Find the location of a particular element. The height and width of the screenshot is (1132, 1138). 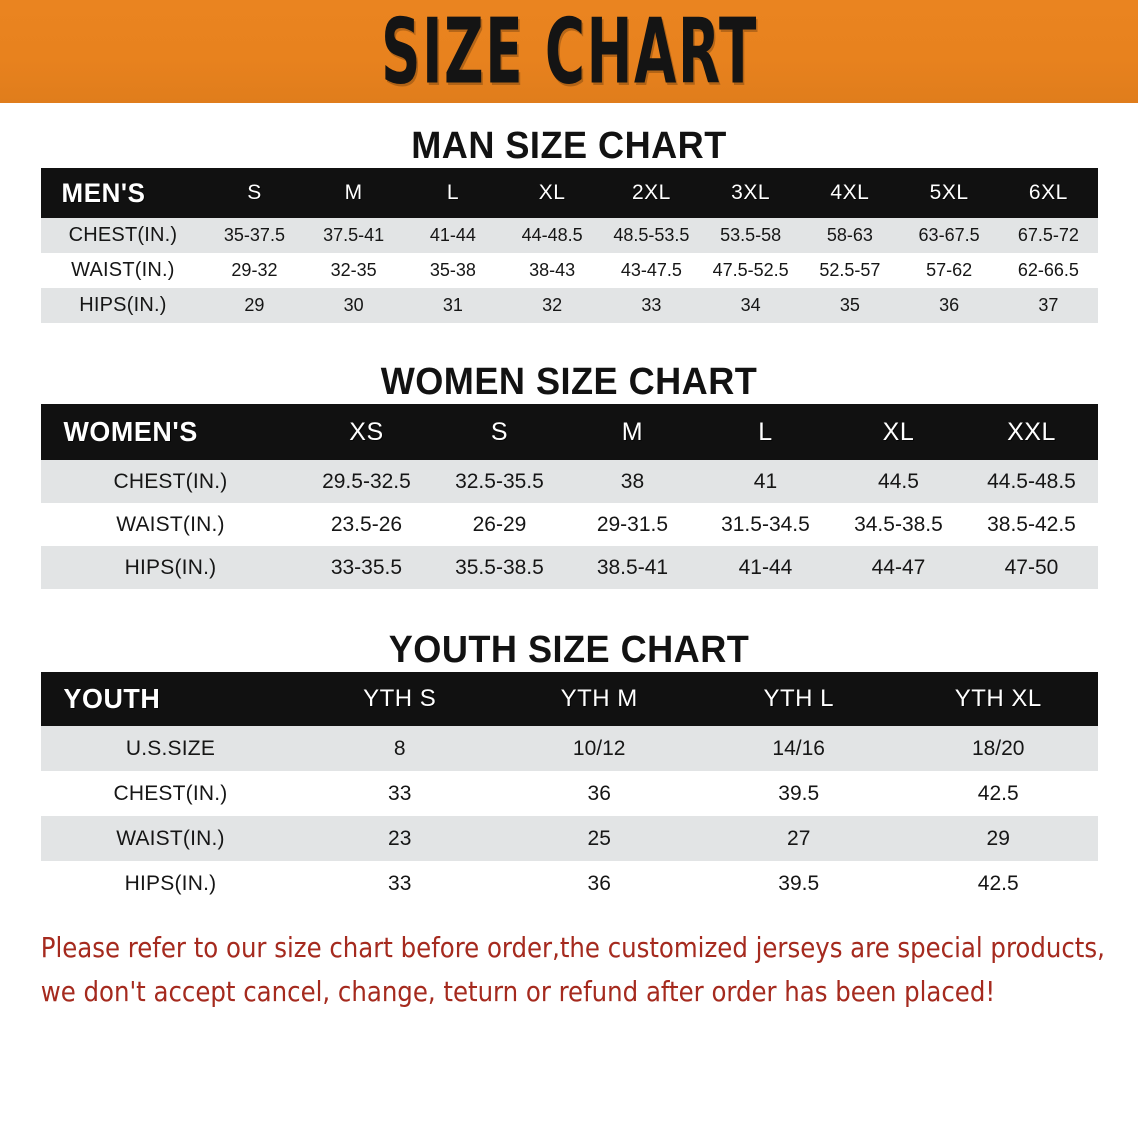

women-cell: 29.5-32.5 is located at coordinates (366, 481).